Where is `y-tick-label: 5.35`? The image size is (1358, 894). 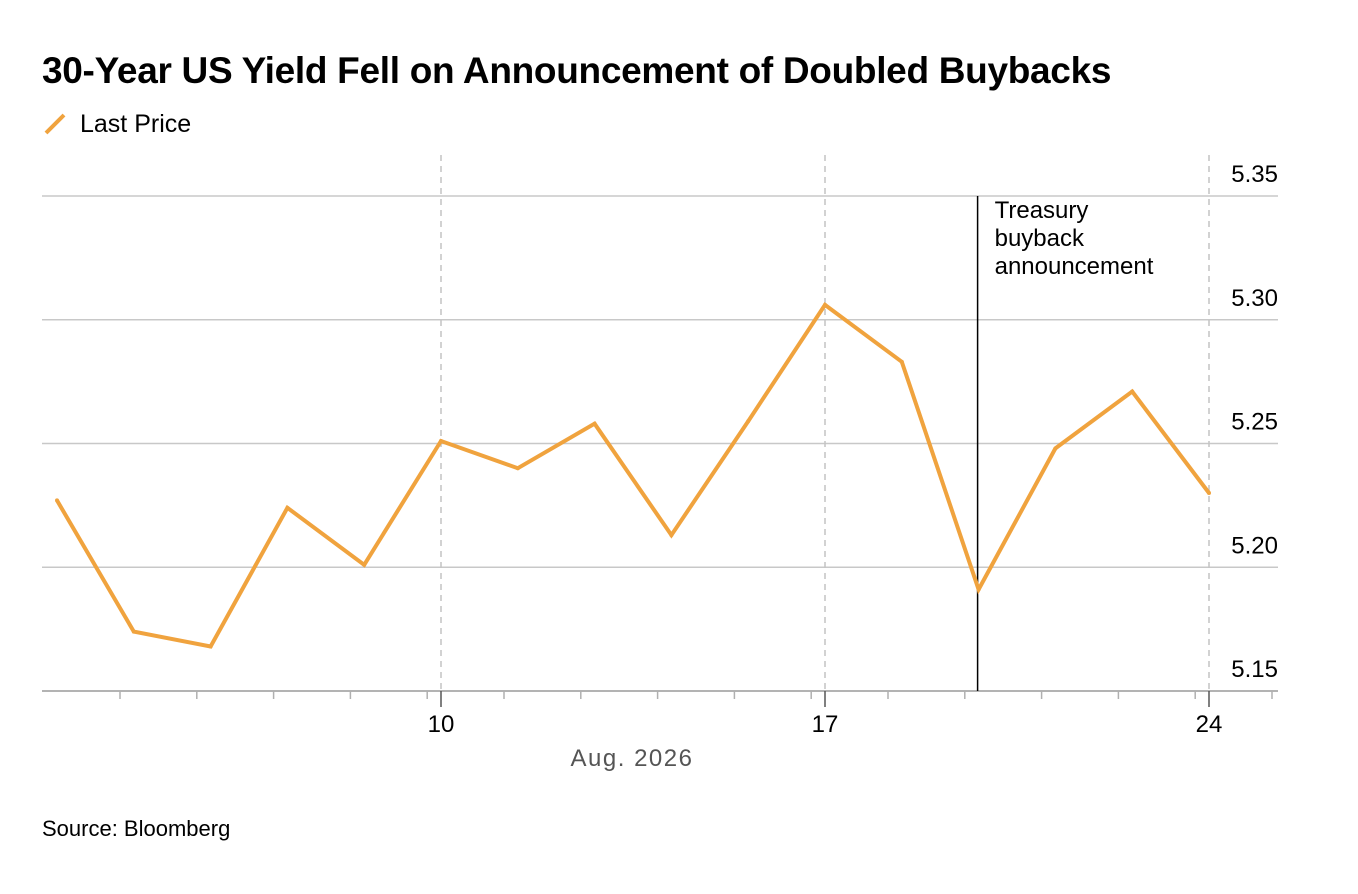 y-tick-label: 5.35 is located at coordinates (1254, 174).